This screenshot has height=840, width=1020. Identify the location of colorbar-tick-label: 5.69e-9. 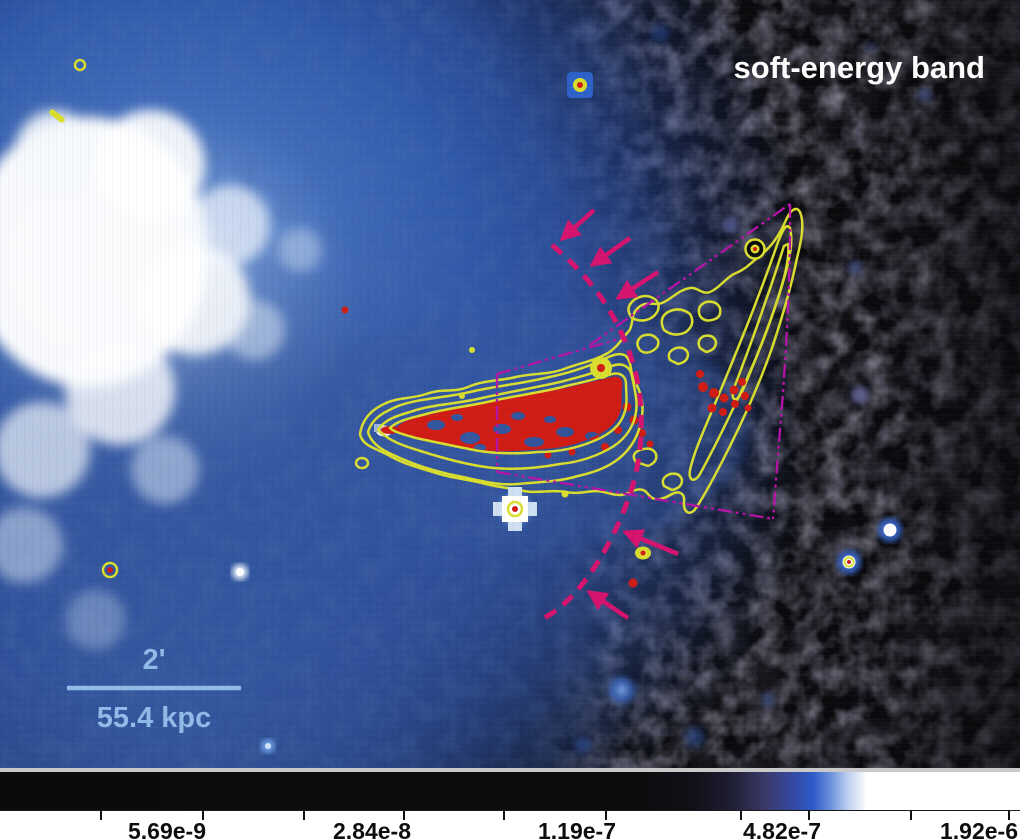
(167, 829).